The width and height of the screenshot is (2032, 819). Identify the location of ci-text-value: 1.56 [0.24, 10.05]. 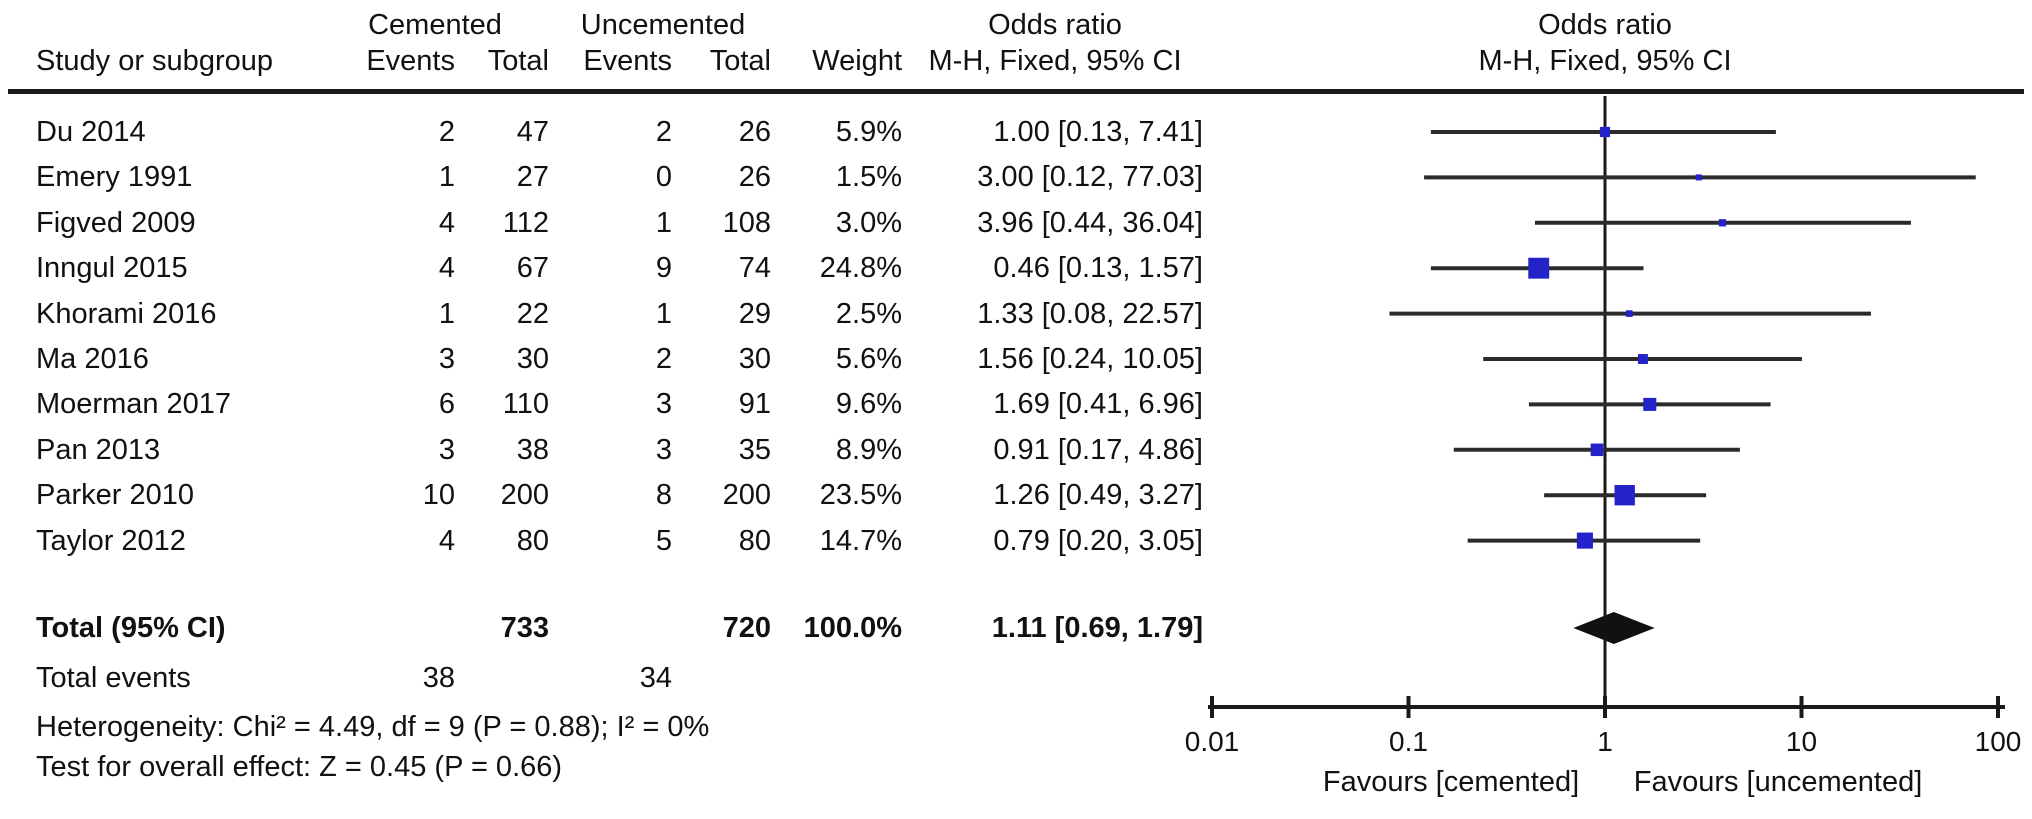
(1090, 359).